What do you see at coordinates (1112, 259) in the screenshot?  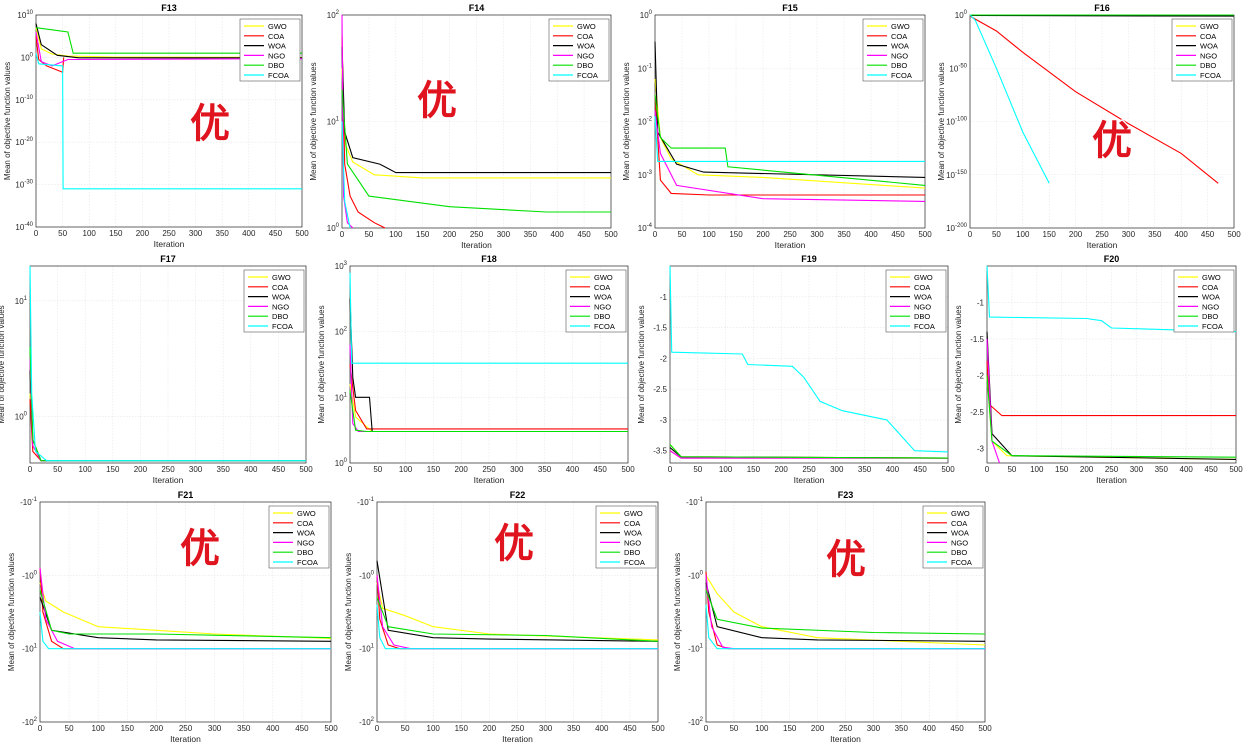 I see `chart-title: F20` at bounding box center [1112, 259].